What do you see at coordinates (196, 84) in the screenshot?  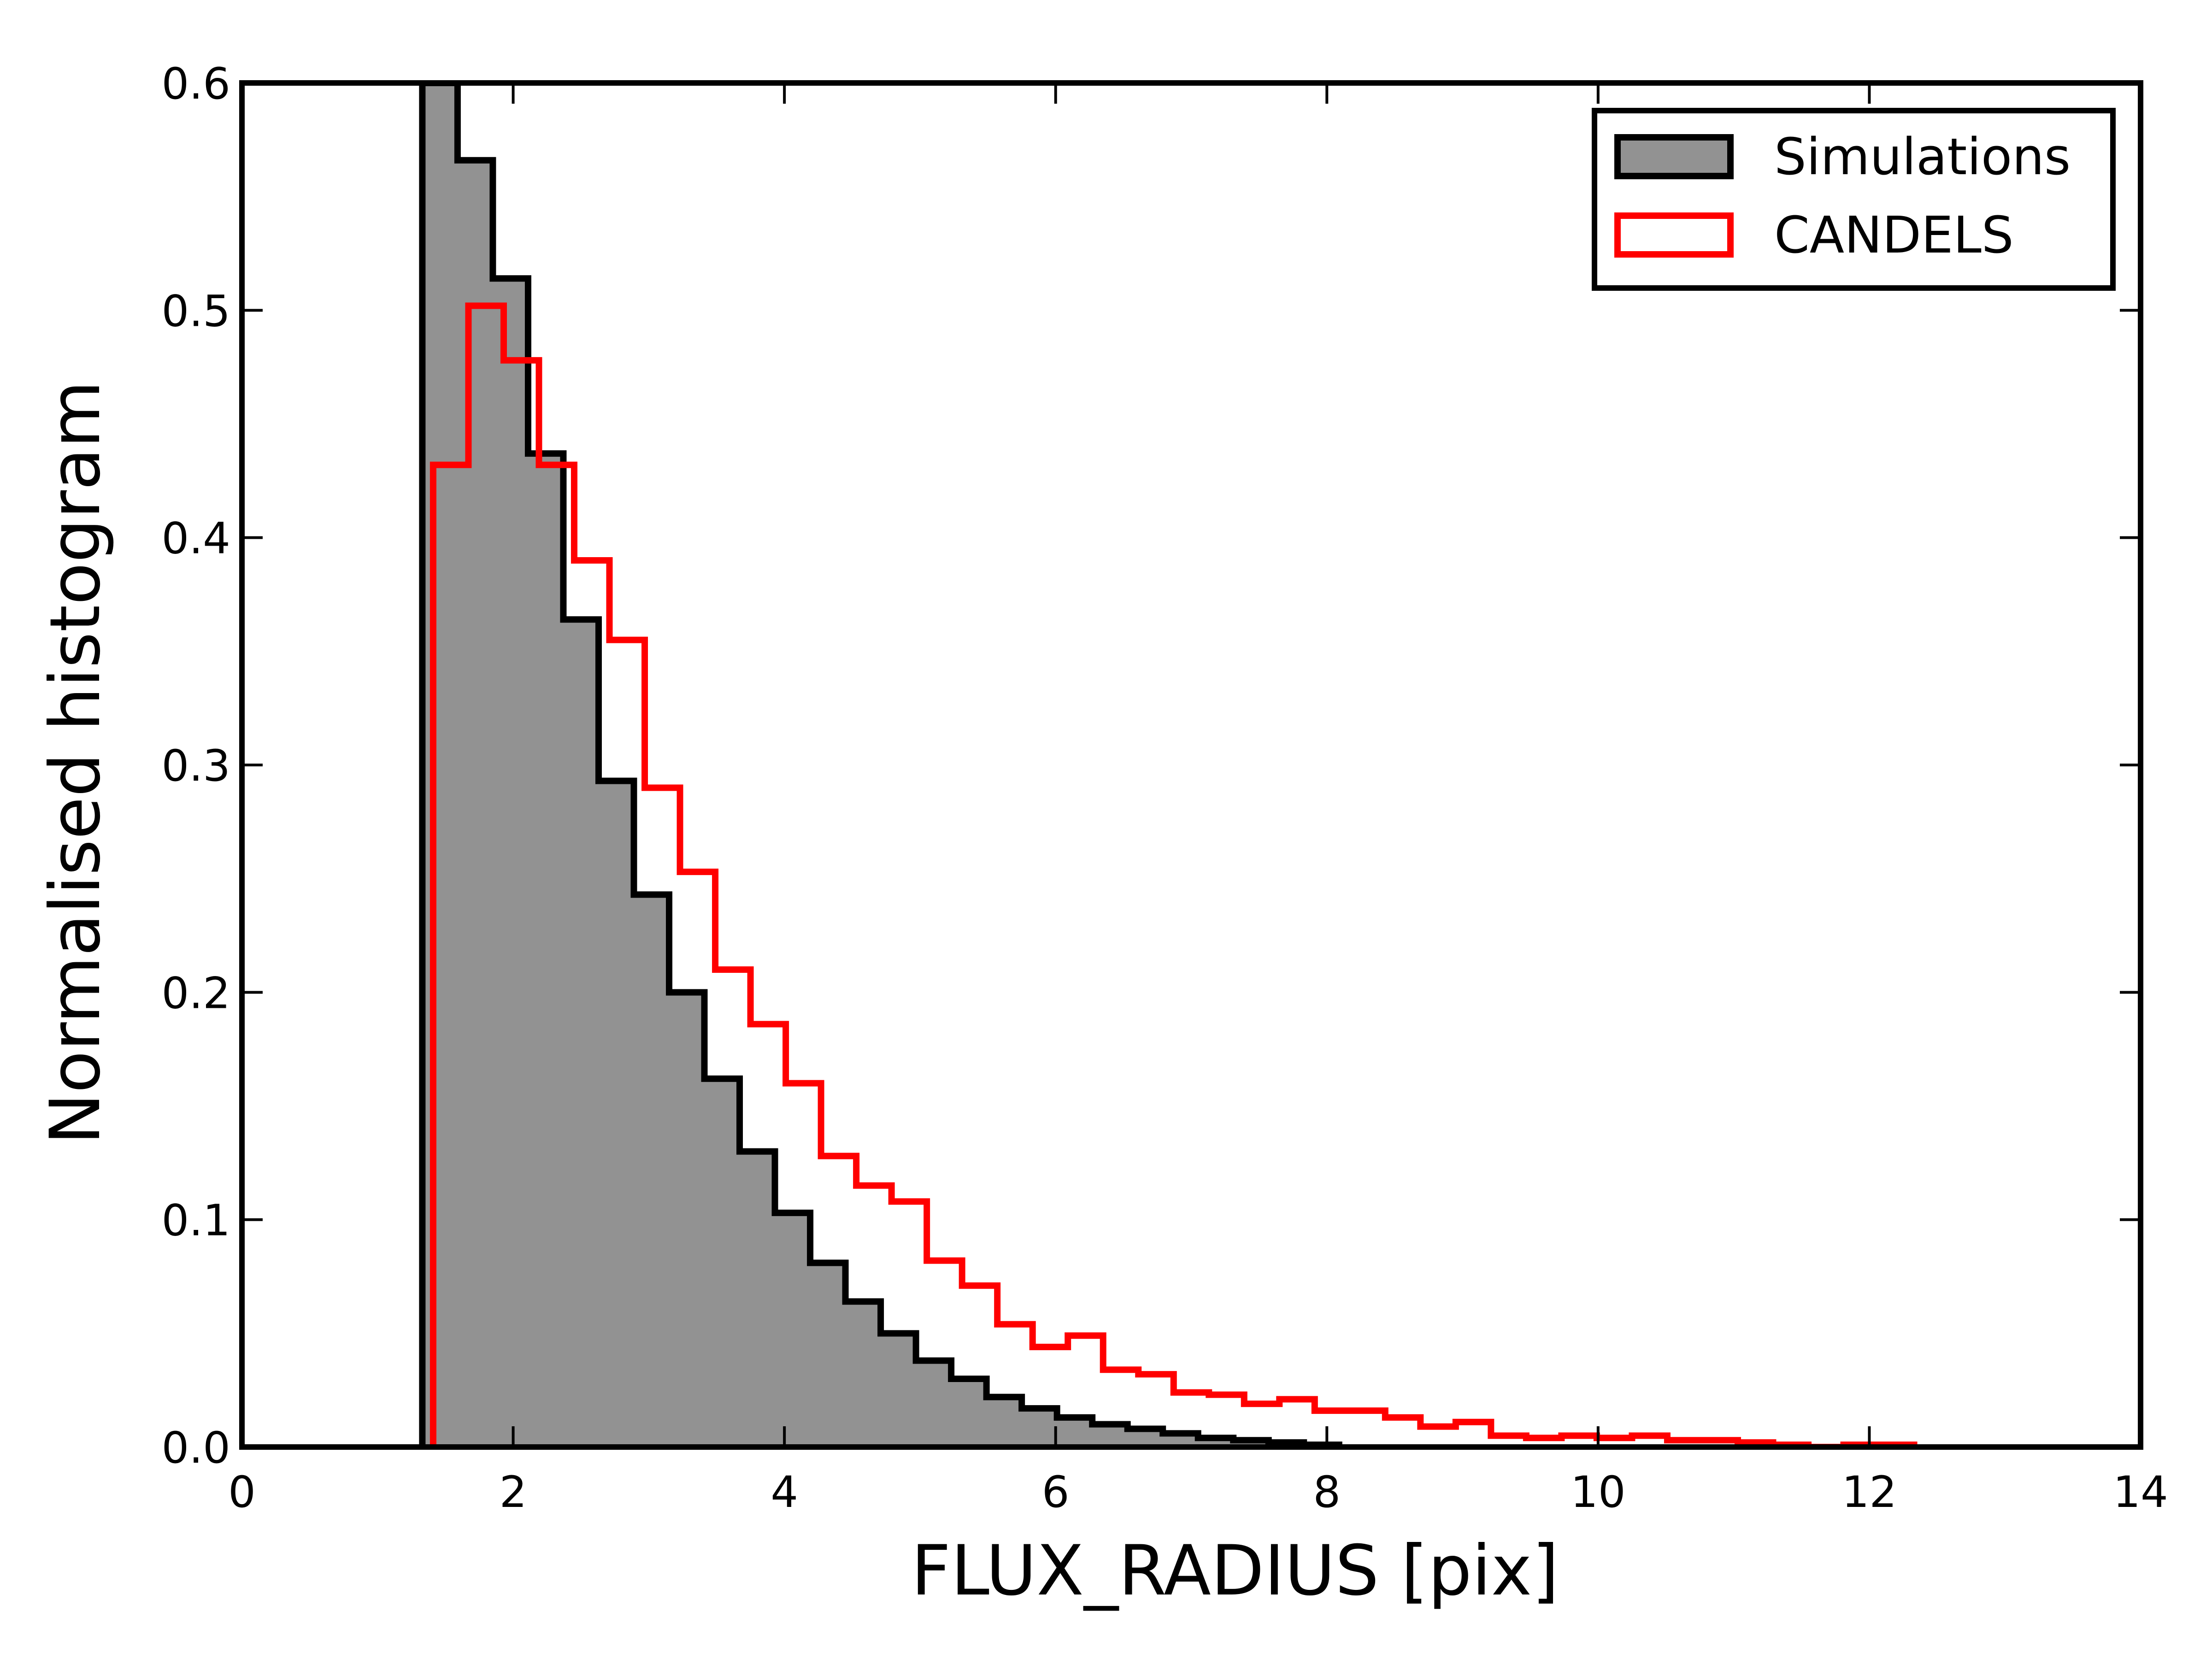 I see `y-tick-label-6: 0.6` at bounding box center [196, 84].